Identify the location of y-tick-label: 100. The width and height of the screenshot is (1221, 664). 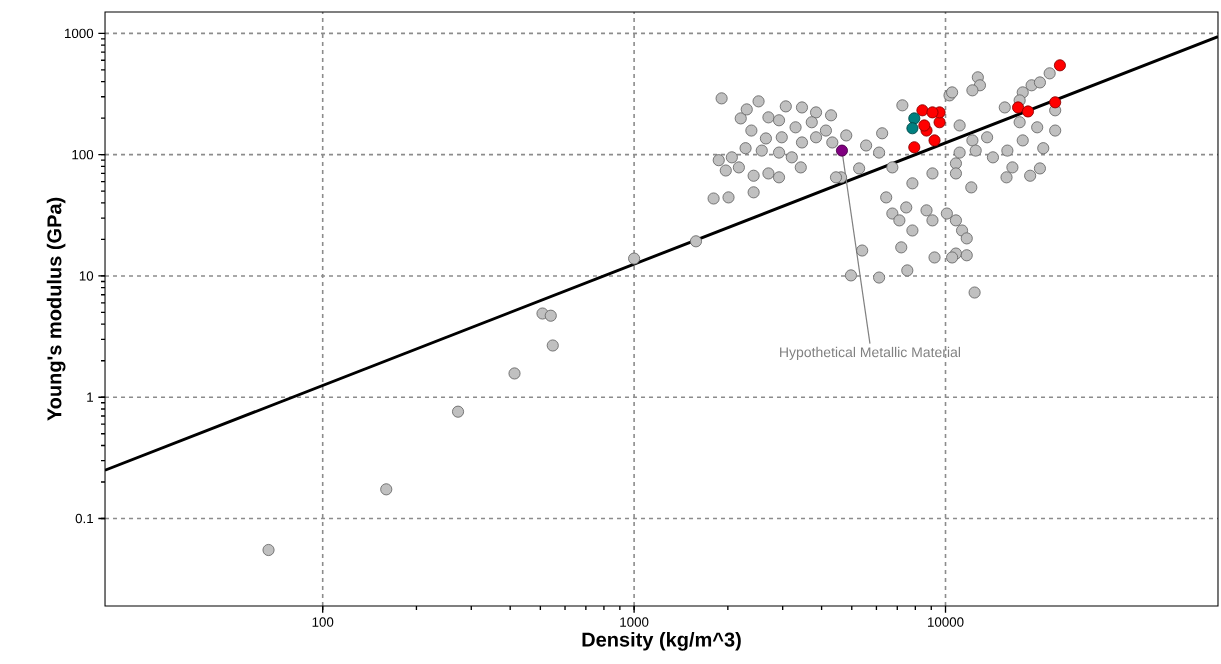
(83, 154).